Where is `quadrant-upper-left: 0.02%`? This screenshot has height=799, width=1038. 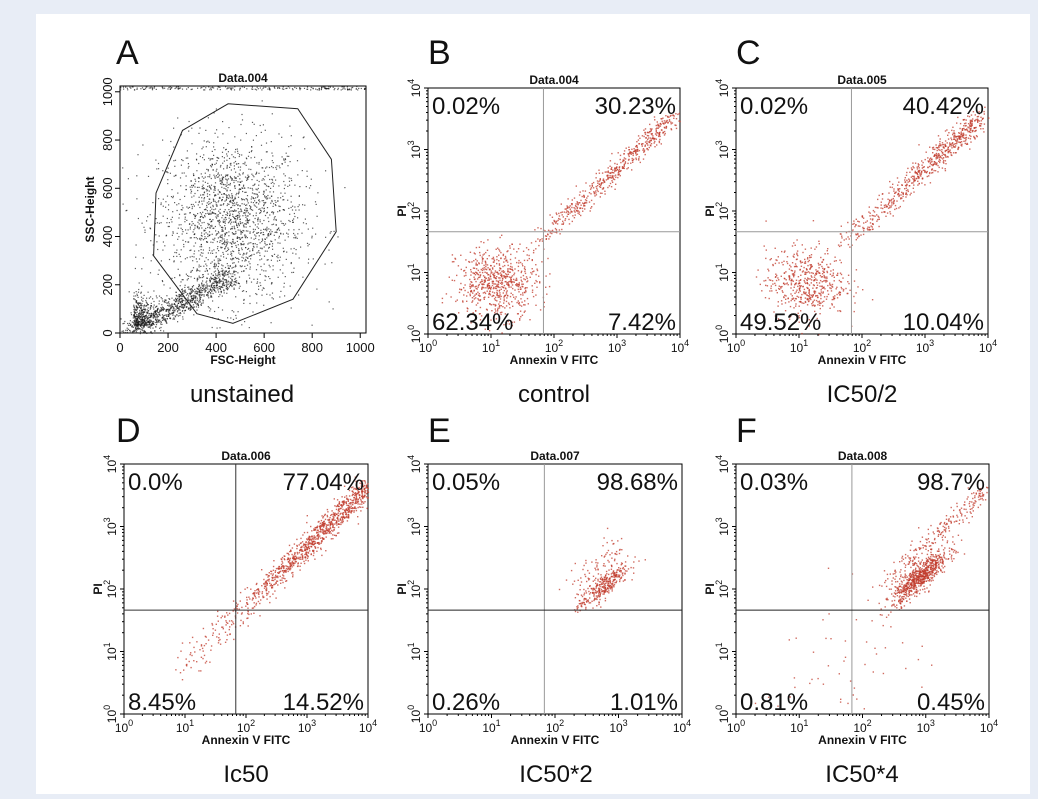 quadrant-upper-left: 0.02% is located at coordinates (466, 106).